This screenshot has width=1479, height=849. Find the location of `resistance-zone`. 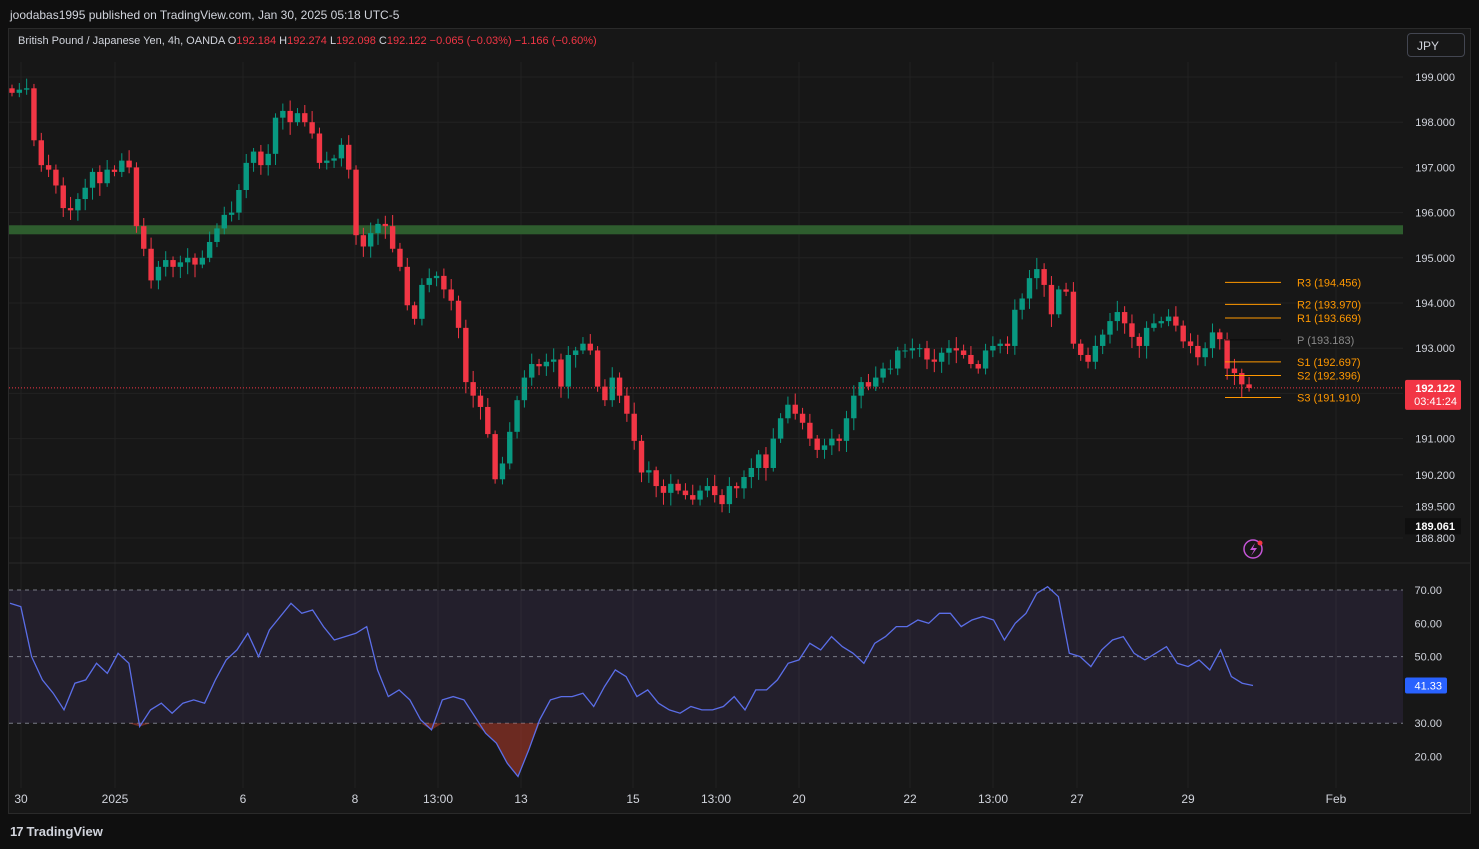

resistance-zone is located at coordinates (706, 230).